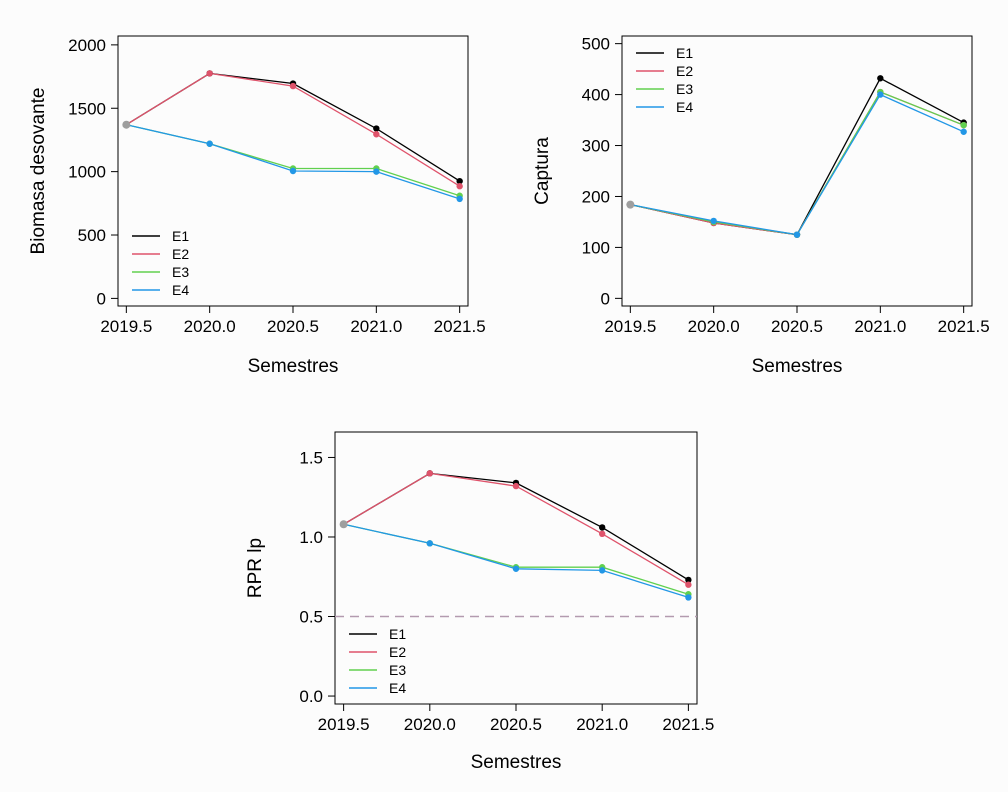 This screenshot has height=792, width=1008. What do you see at coordinates (596, 95) in the screenshot?
I see `y-tick-label: 400` at bounding box center [596, 95].